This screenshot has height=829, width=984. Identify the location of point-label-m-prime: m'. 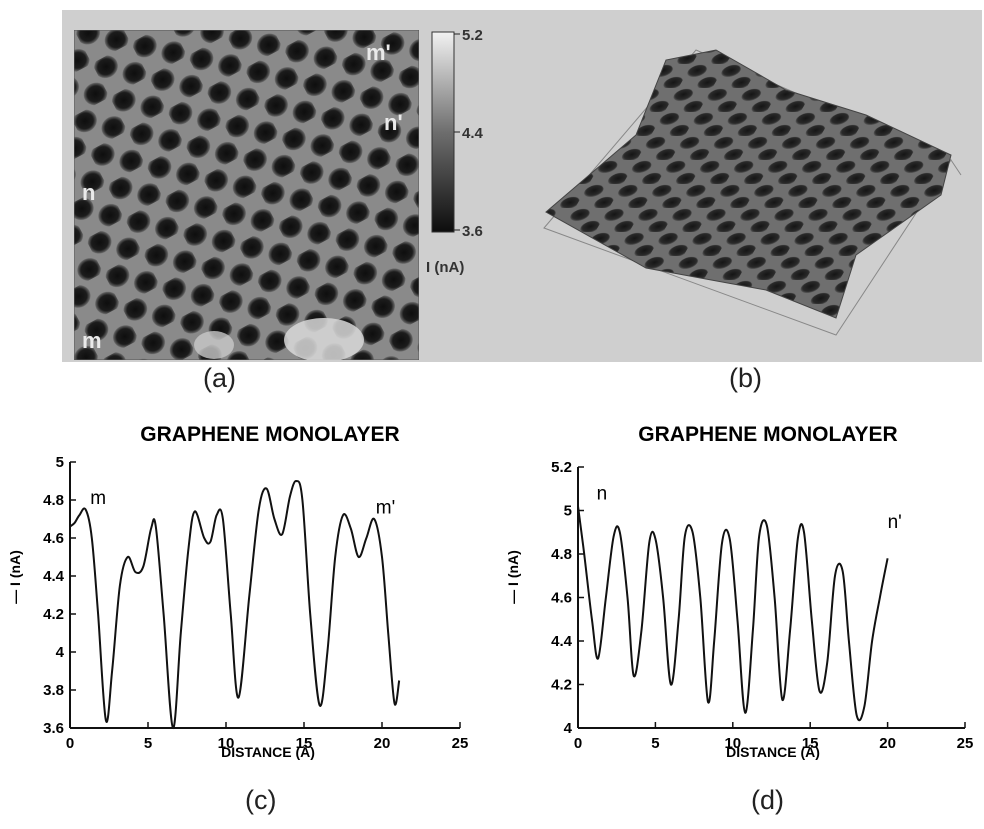
(378, 52).